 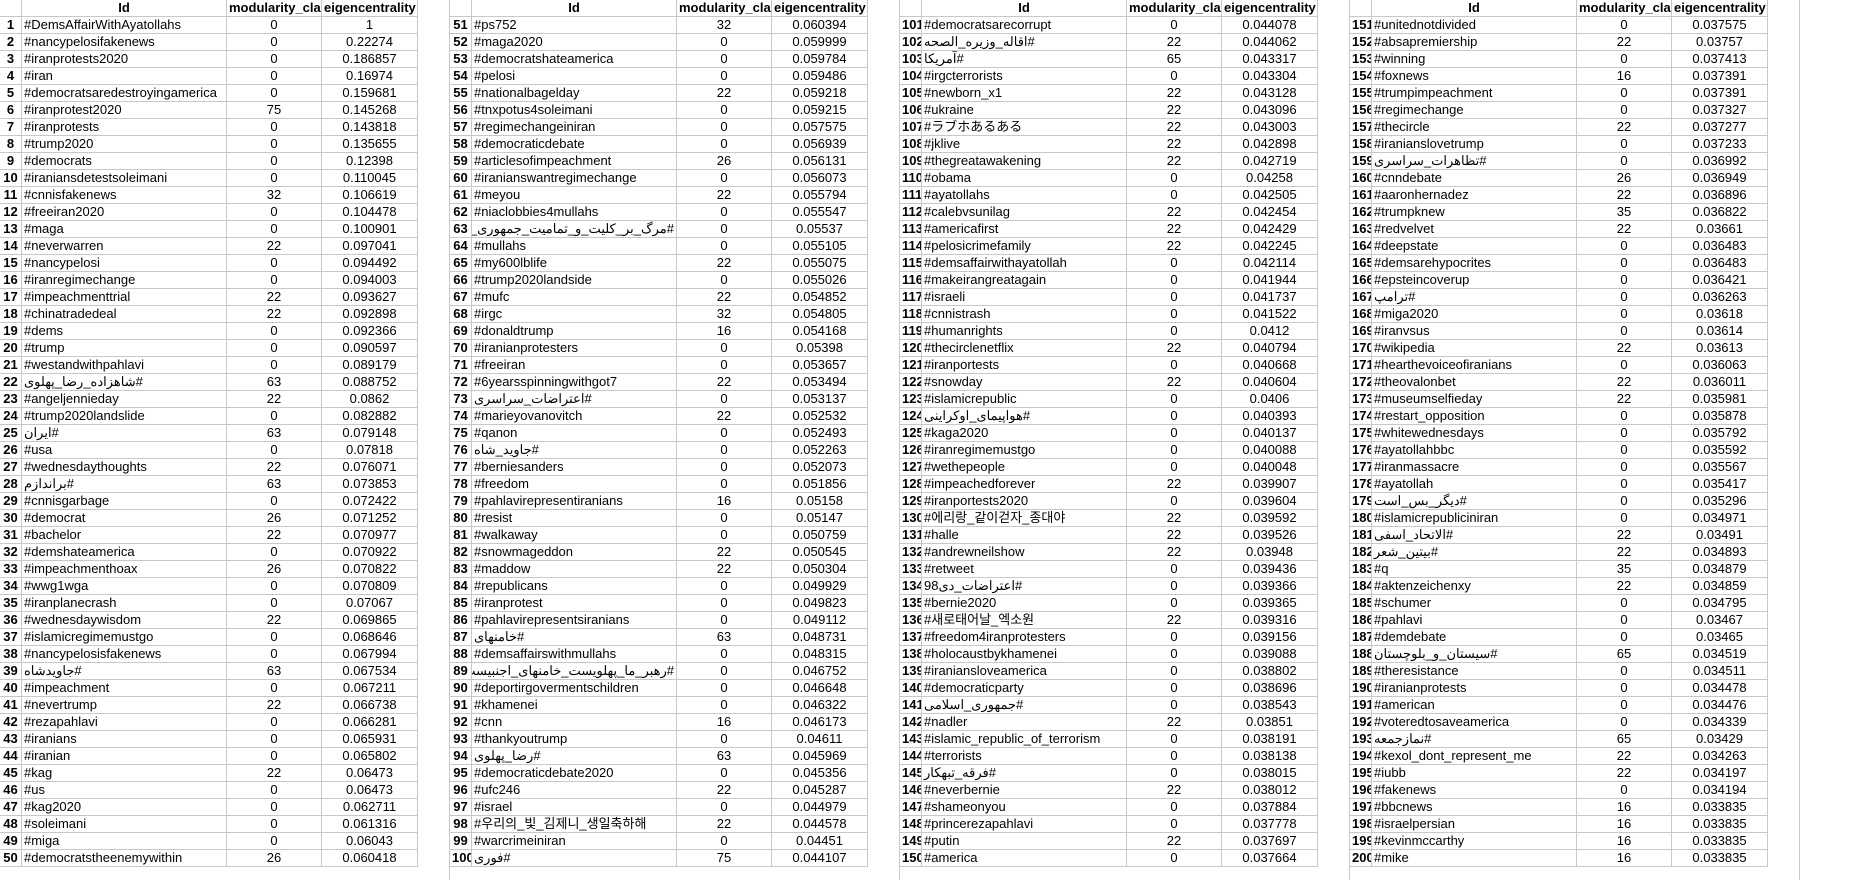 I want to click on eigencentrality-cell: 0.052532, so click(x=820, y=416).